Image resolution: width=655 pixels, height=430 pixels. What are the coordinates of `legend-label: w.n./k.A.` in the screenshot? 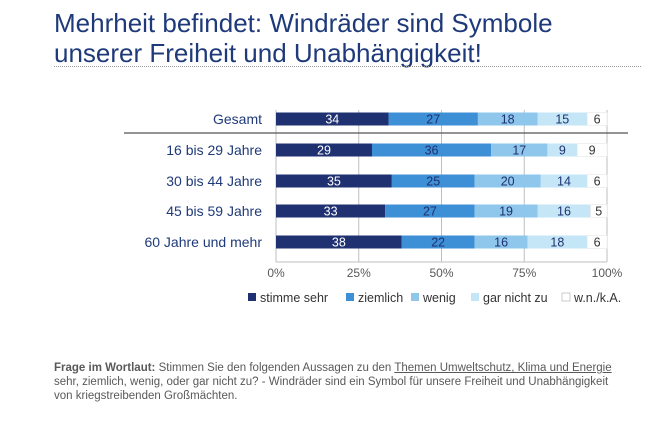 It's located at (597, 298).